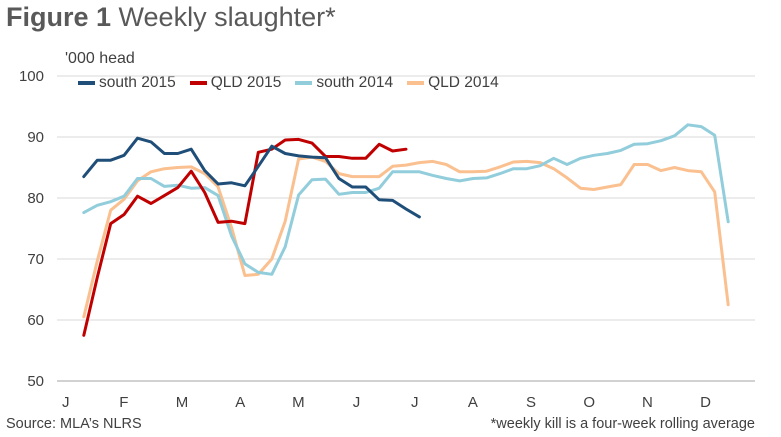  Describe the element at coordinates (137, 82) in the screenshot. I see `legend-label: south 2015` at that location.